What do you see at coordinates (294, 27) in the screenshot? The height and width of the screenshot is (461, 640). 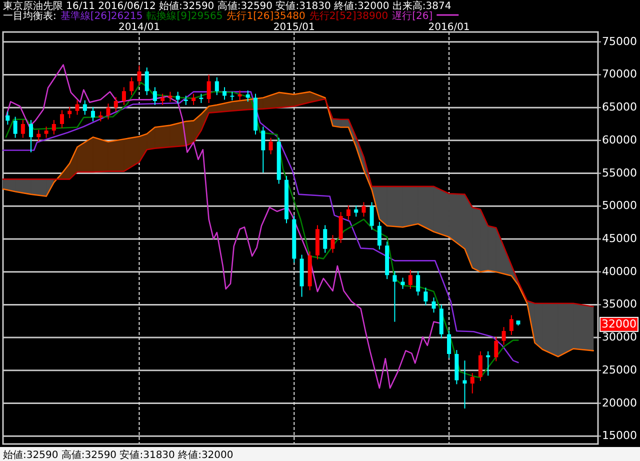 I see `x-tick-label: 2015/01` at bounding box center [294, 27].